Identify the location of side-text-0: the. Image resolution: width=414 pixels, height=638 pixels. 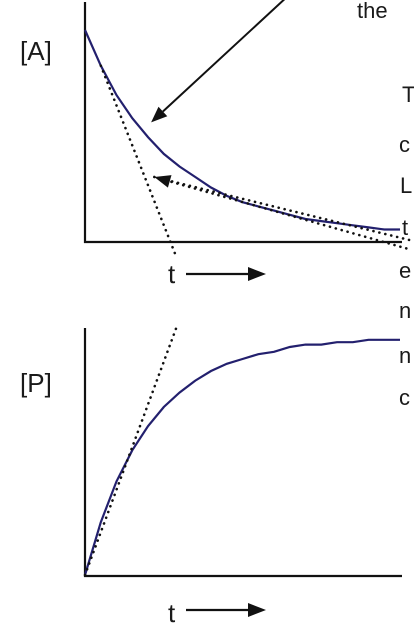
(372, 11).